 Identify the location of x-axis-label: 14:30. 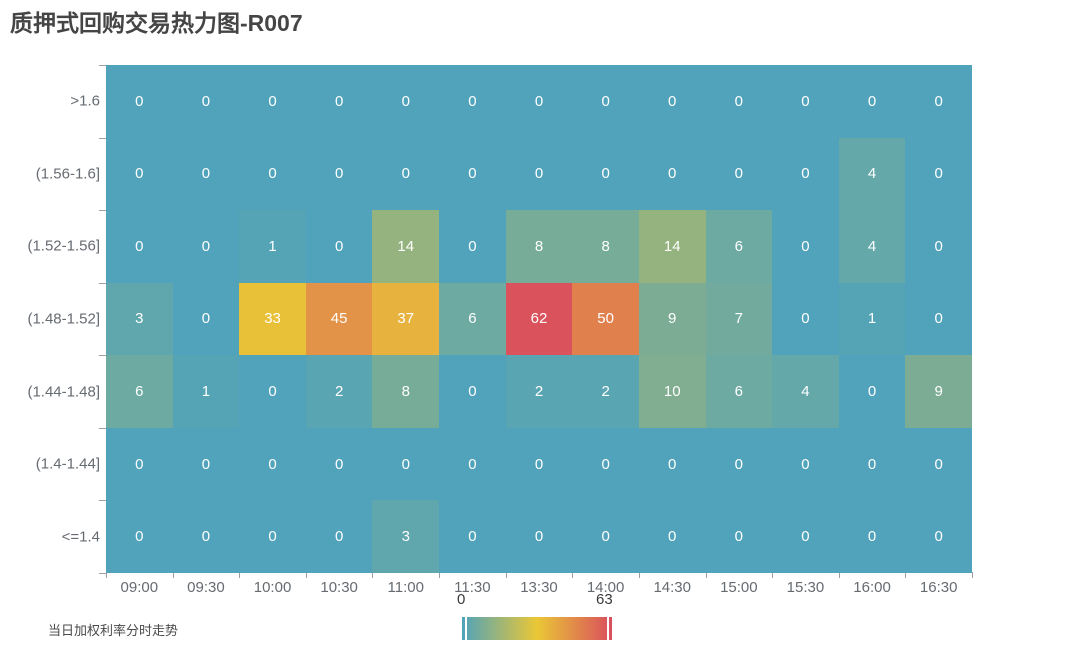
(672, 587).